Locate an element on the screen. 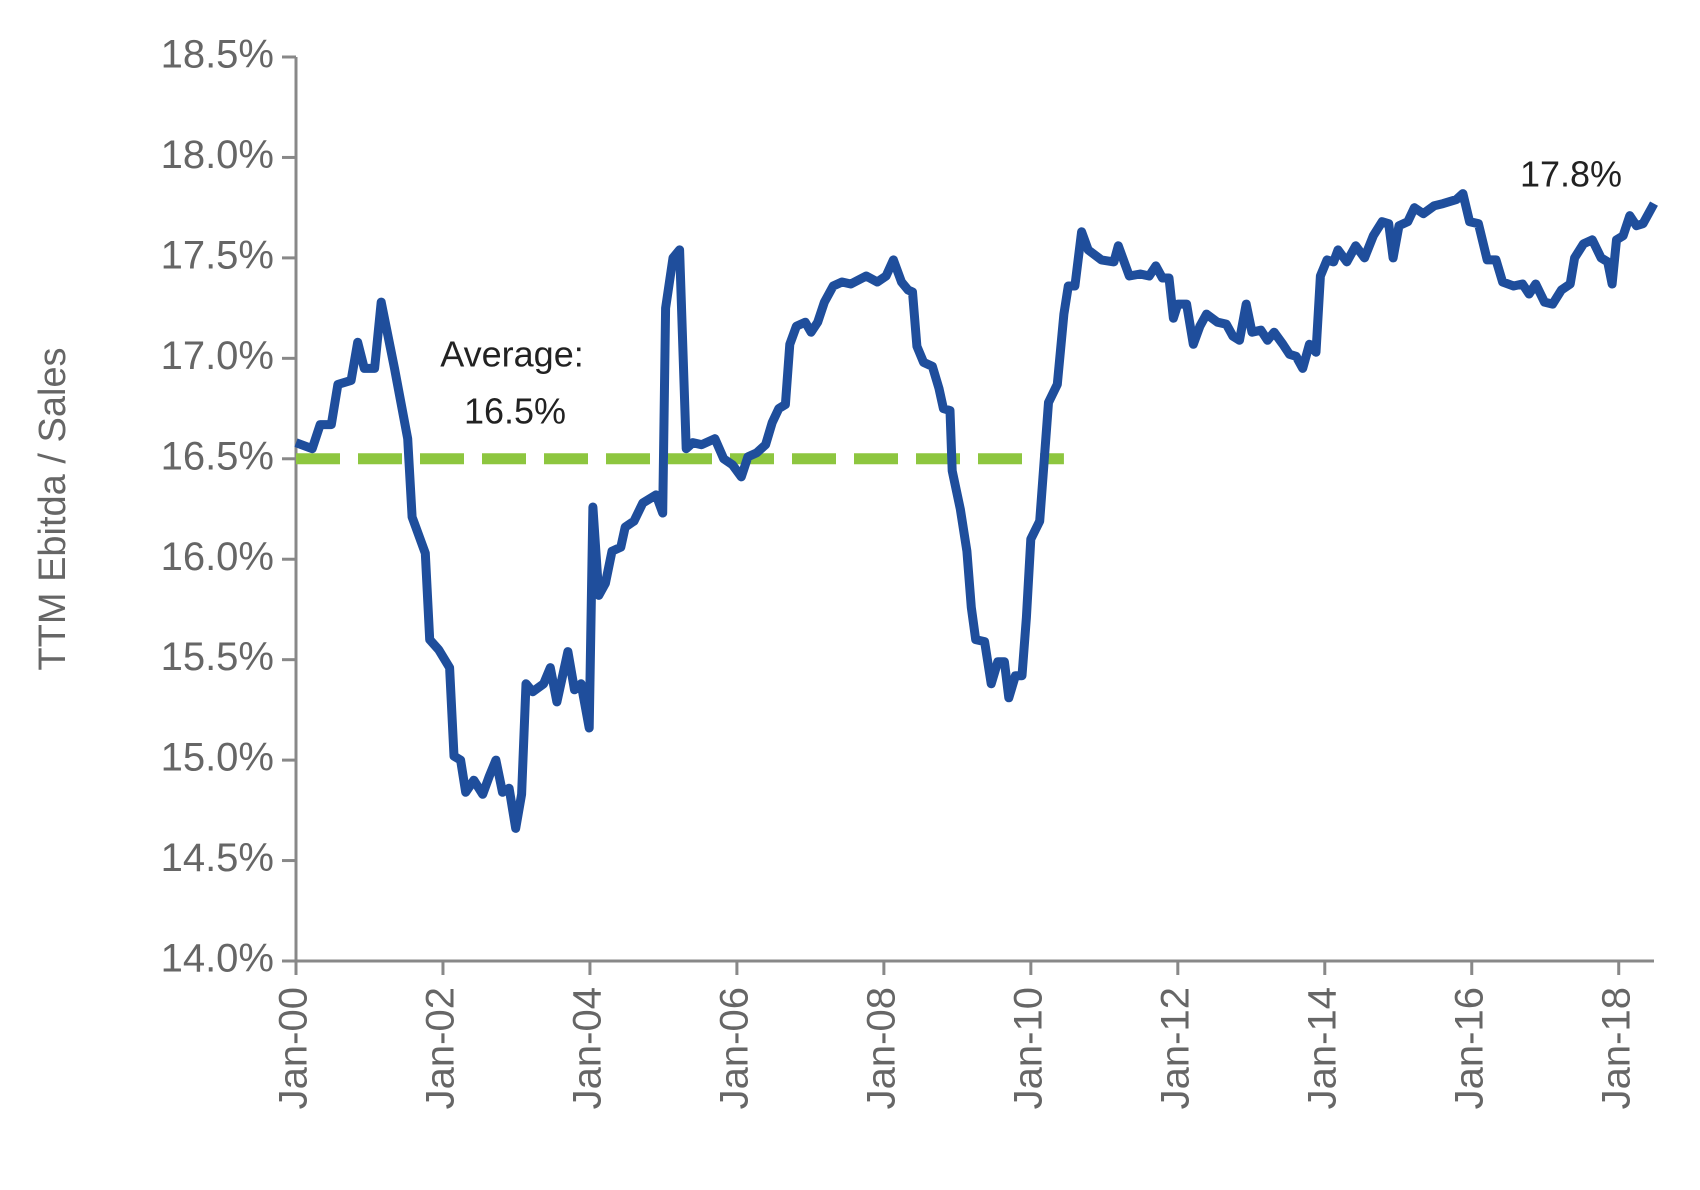 This screenshot has width=1700, height=1190. x-tick-label: Jan-04 is located at coordinates (588, 1048).